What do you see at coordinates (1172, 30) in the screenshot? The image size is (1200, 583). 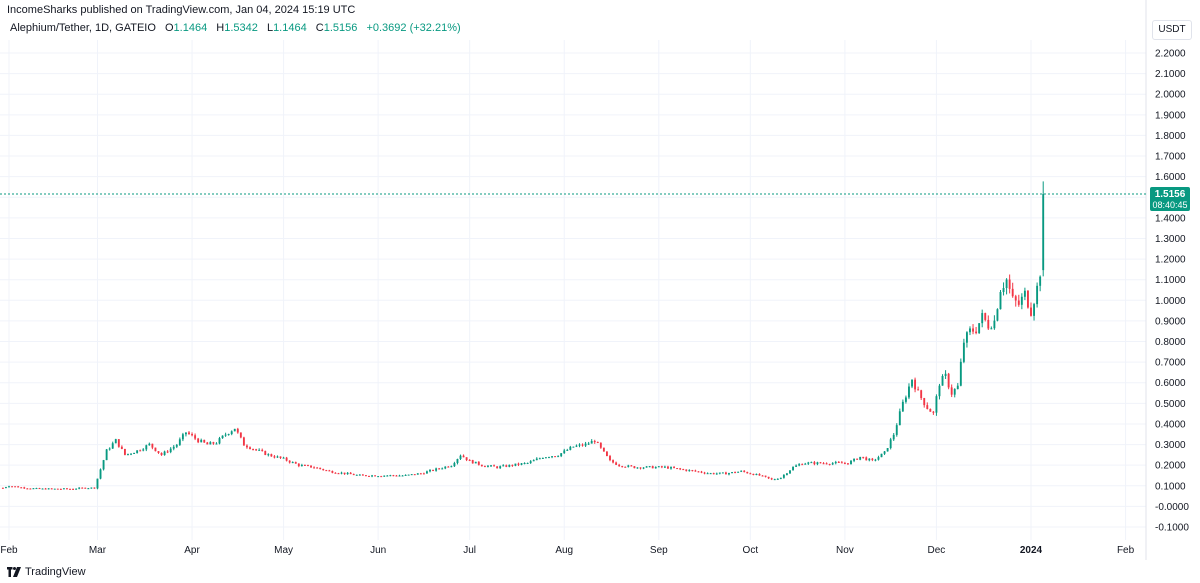 I see `currency-unit-button: USDT` at bounding box center [1172, 30].